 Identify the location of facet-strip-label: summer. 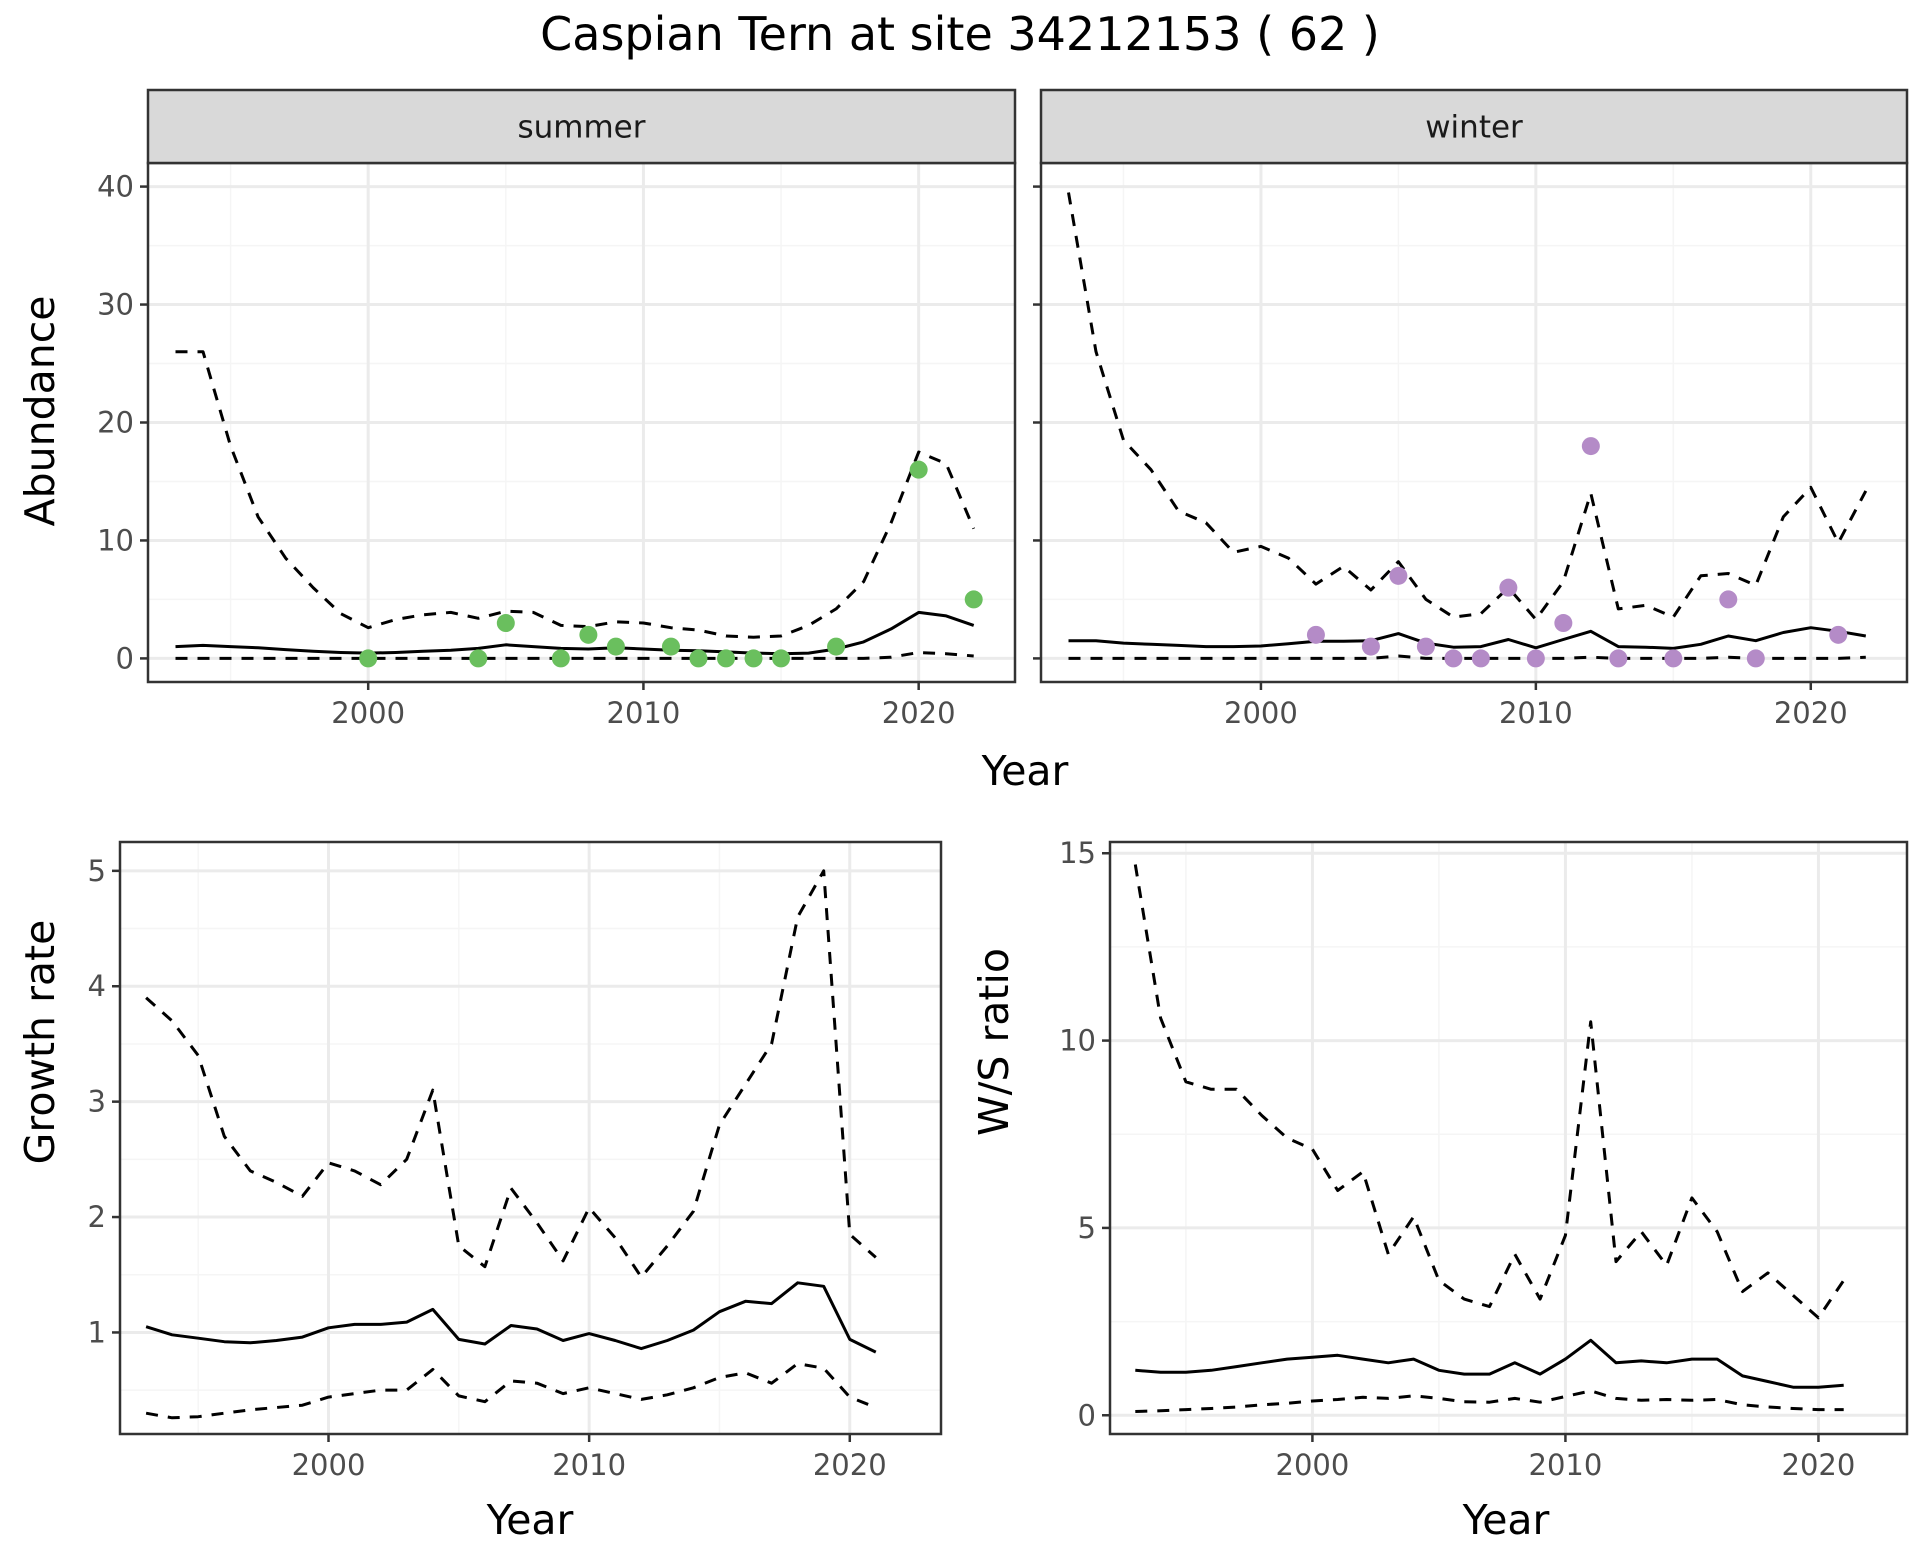
(581, 128).